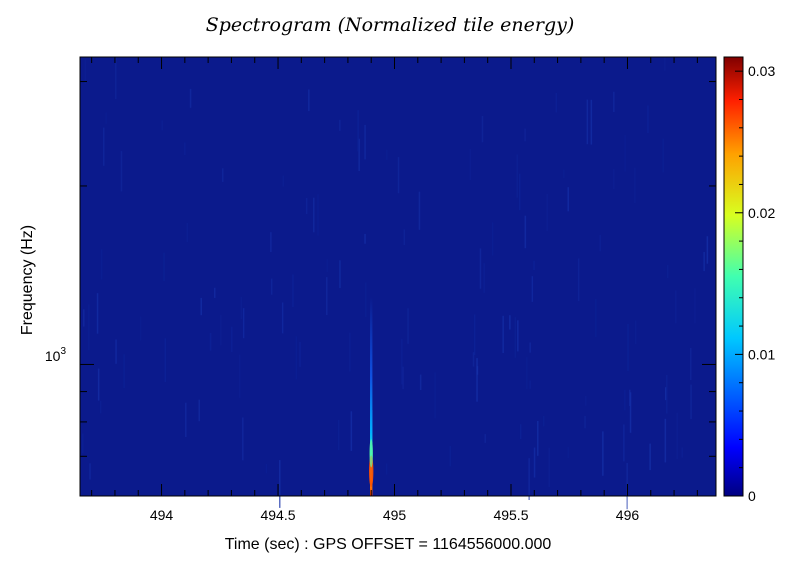 This screenshot has height=572, width=796. What do you see at coordinates (388, 544) in the screenshot?
I see `x-axis-label: Time (sec) : GPS OFFSET = 1164556000.000` at bounding box center [388, 544].